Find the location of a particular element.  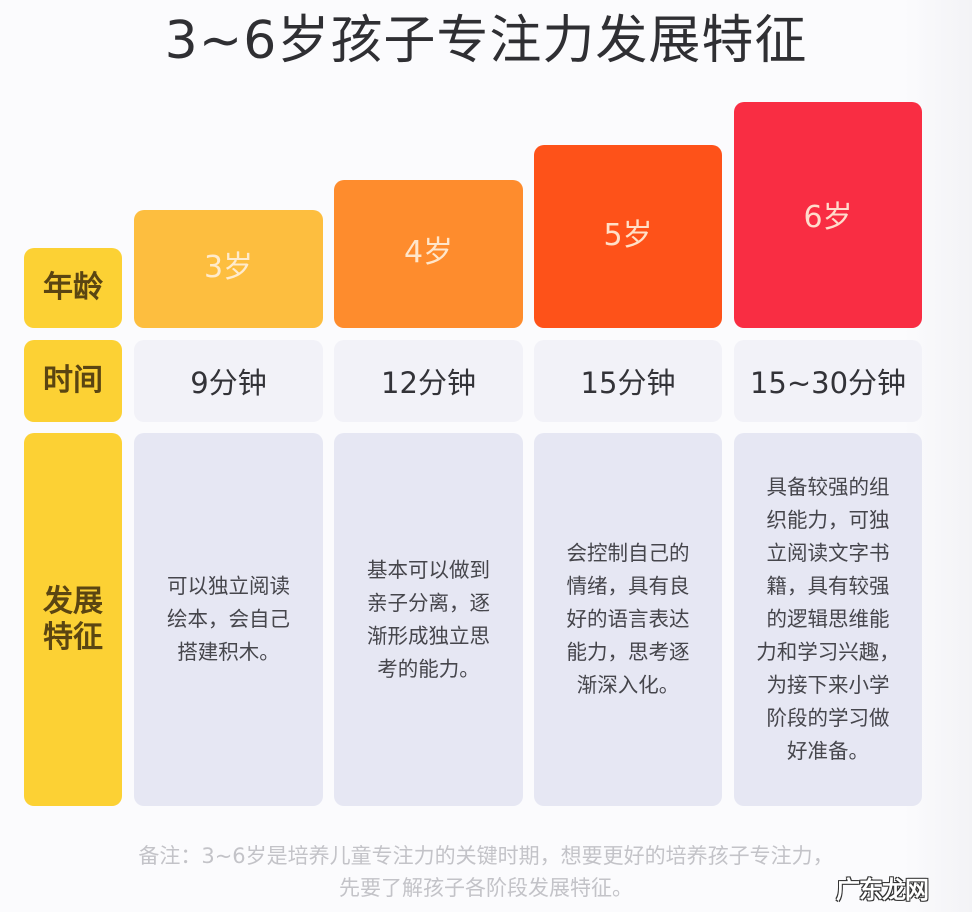

page-title: 3~6岁孩子专注力发展特征 is located at coordinates (486, 41).